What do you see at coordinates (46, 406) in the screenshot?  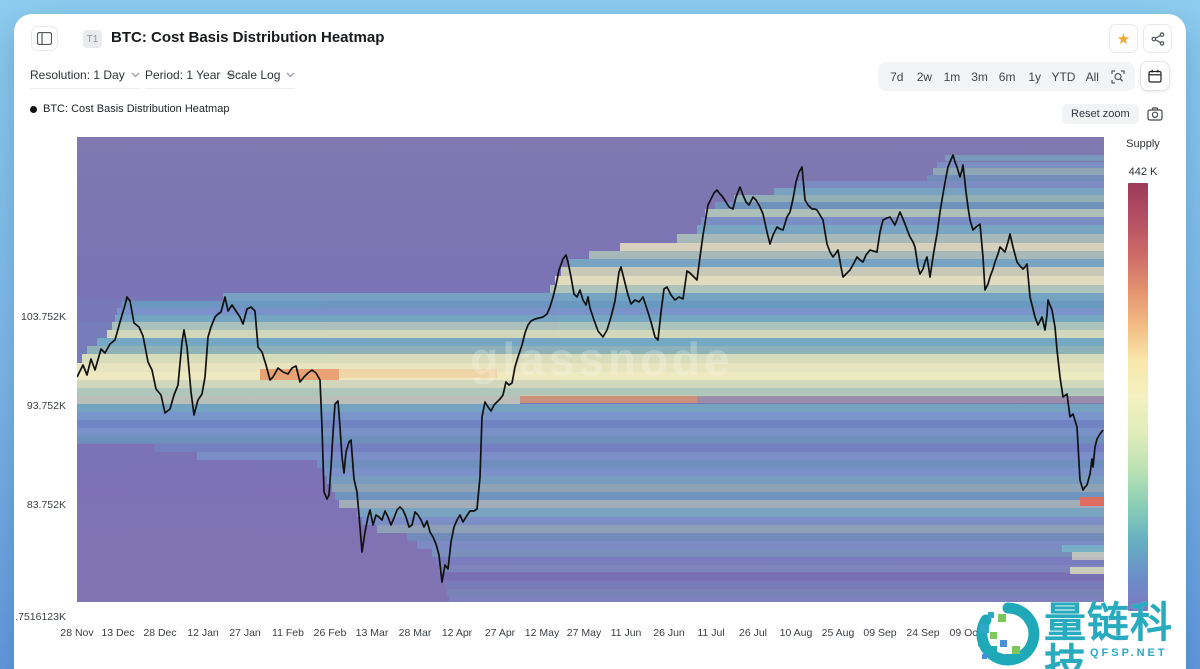 I see `y-tick-label: 93.752K` at bounding box center [46, 406].